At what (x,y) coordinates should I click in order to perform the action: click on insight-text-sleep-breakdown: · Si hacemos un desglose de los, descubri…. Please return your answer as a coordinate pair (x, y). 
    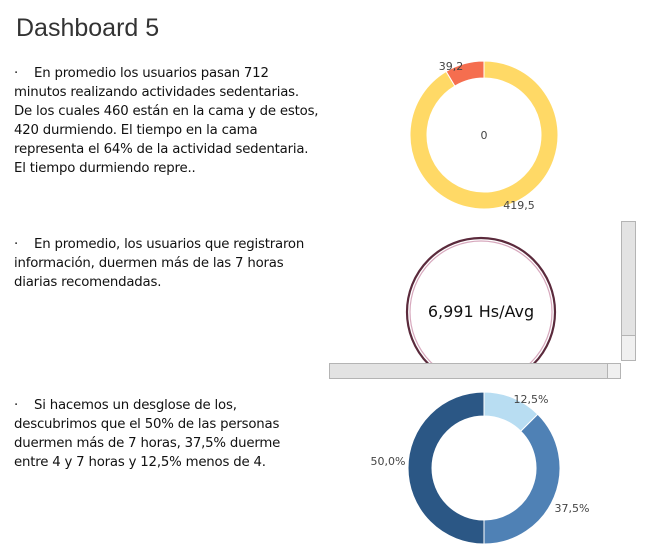
    Looking at the image, I should click on (164, 434).